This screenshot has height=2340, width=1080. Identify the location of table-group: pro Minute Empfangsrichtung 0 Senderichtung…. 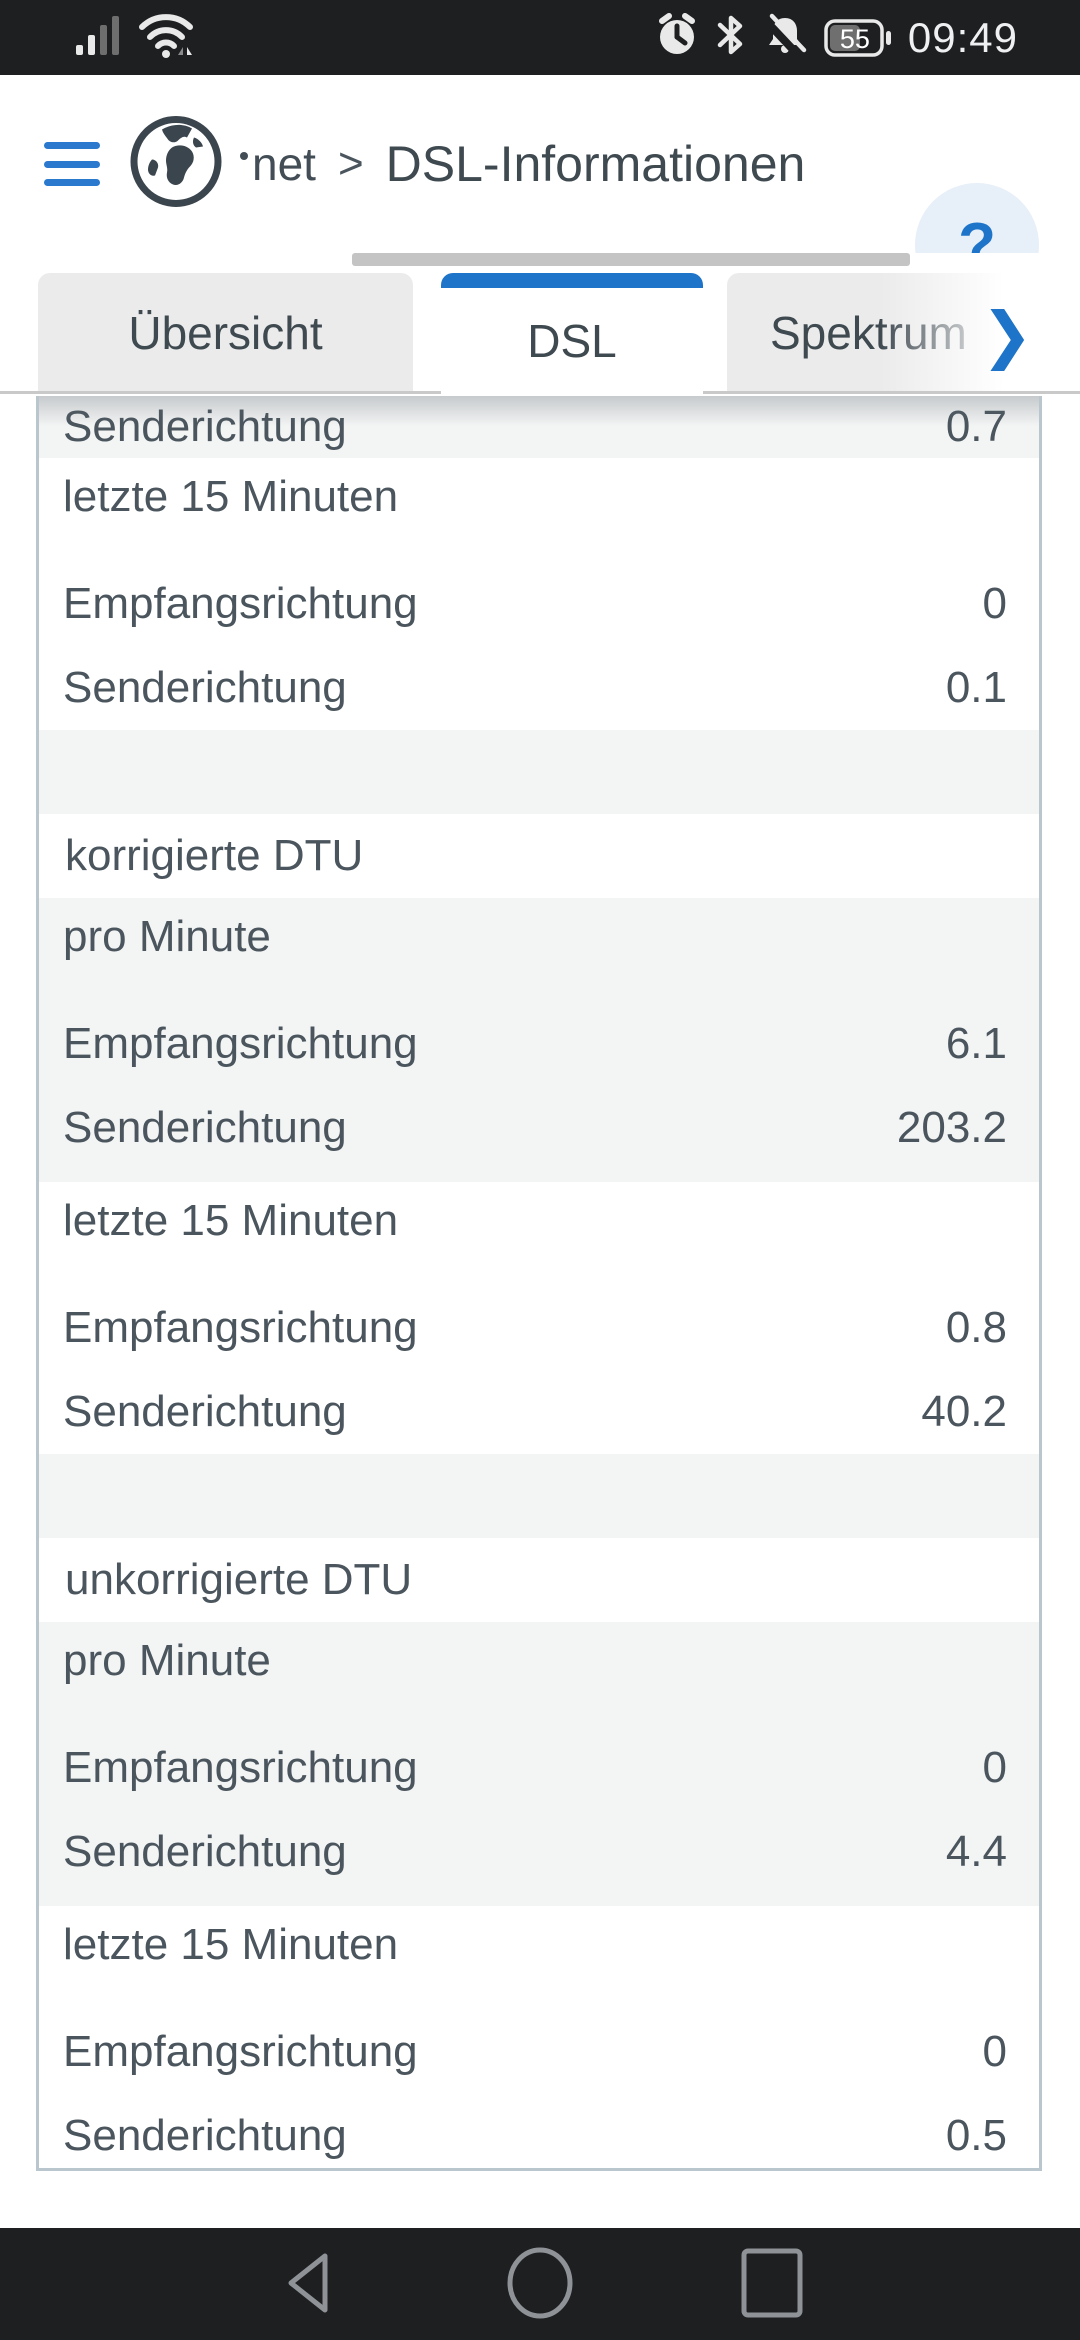
(539, 1764).